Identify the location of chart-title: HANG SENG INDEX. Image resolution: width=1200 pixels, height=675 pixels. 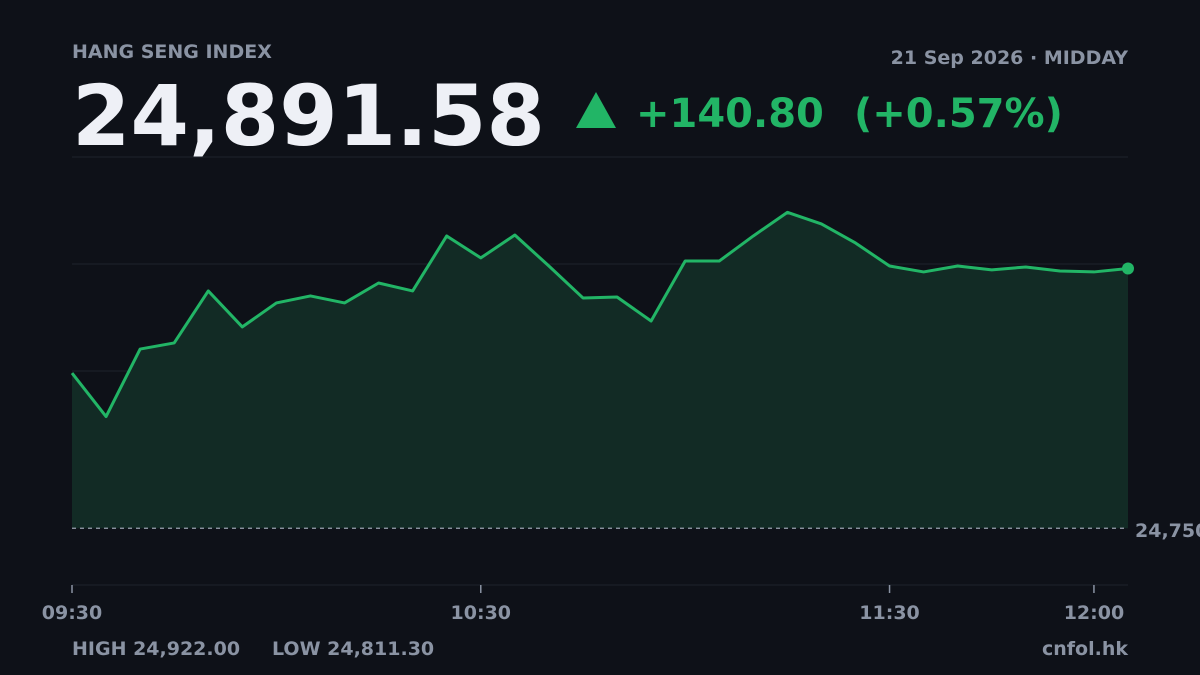
(172, 52).